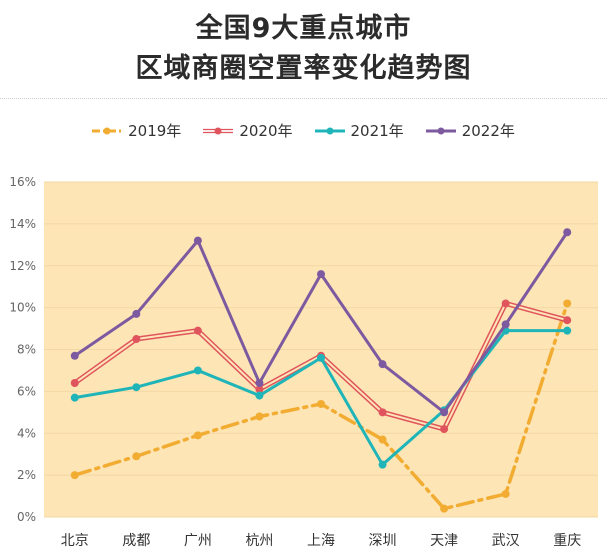 The width and height of the screenshot is (607, 555). What do you see at coordinates (74, 355) in the screenshot?
I see `data-point-2022年-北京` at bounding box center [74, 355].